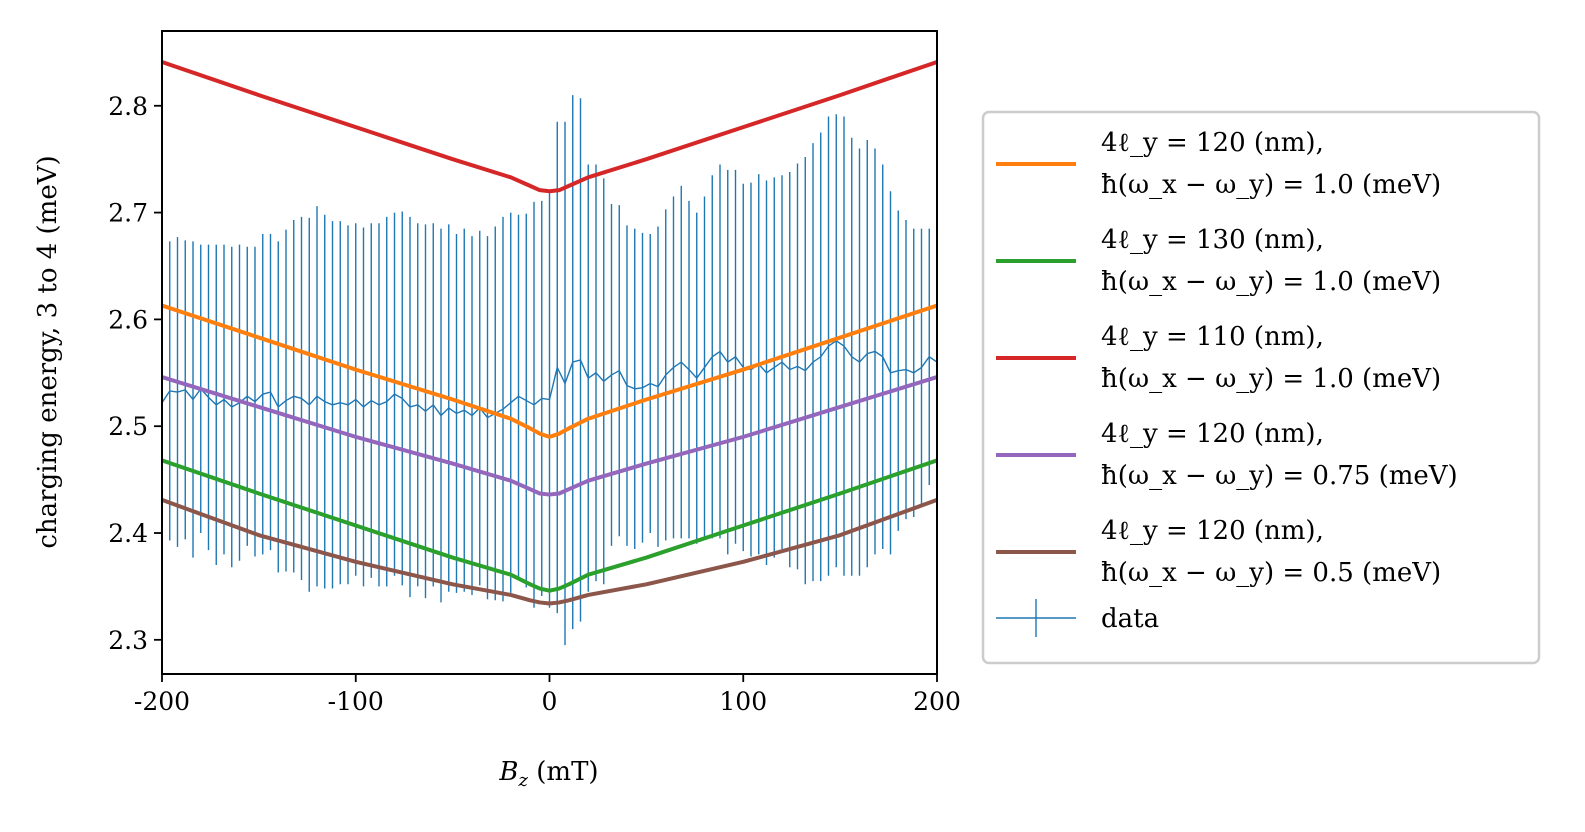 This screenshot has width=1585, height=832. What do you see at coordinates (128, 533) in the screenshot?
I see `y-tick-label: 2.4` at bounding box center [128, 533].